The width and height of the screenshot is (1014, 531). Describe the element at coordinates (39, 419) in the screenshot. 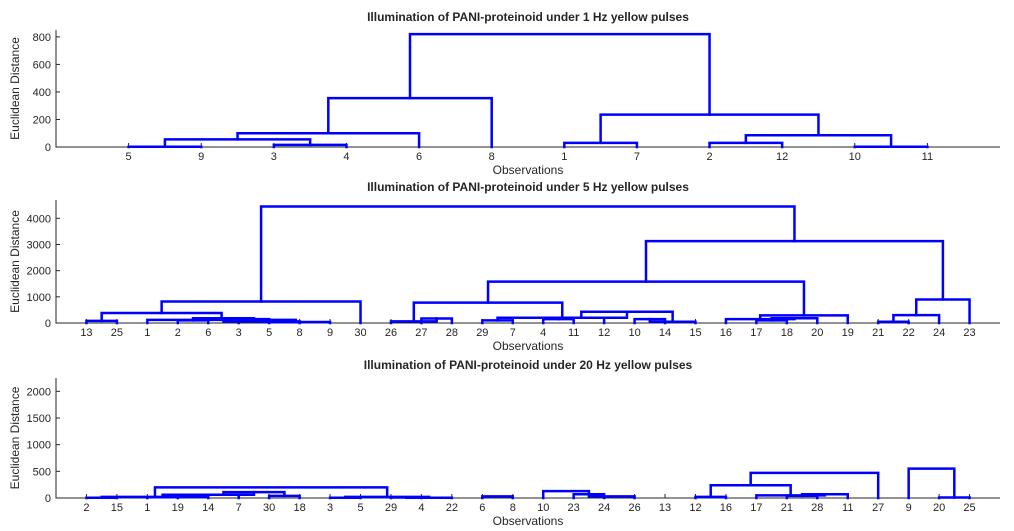

I see `y-tick-label: 1500` at that location.